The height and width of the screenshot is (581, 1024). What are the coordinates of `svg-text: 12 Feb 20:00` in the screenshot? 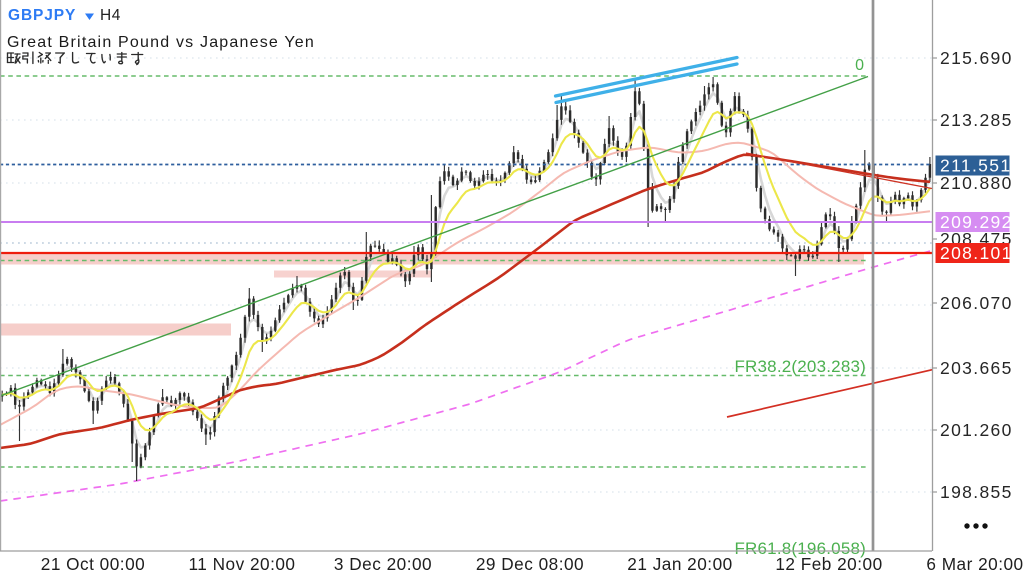 It's located at (828, 564).